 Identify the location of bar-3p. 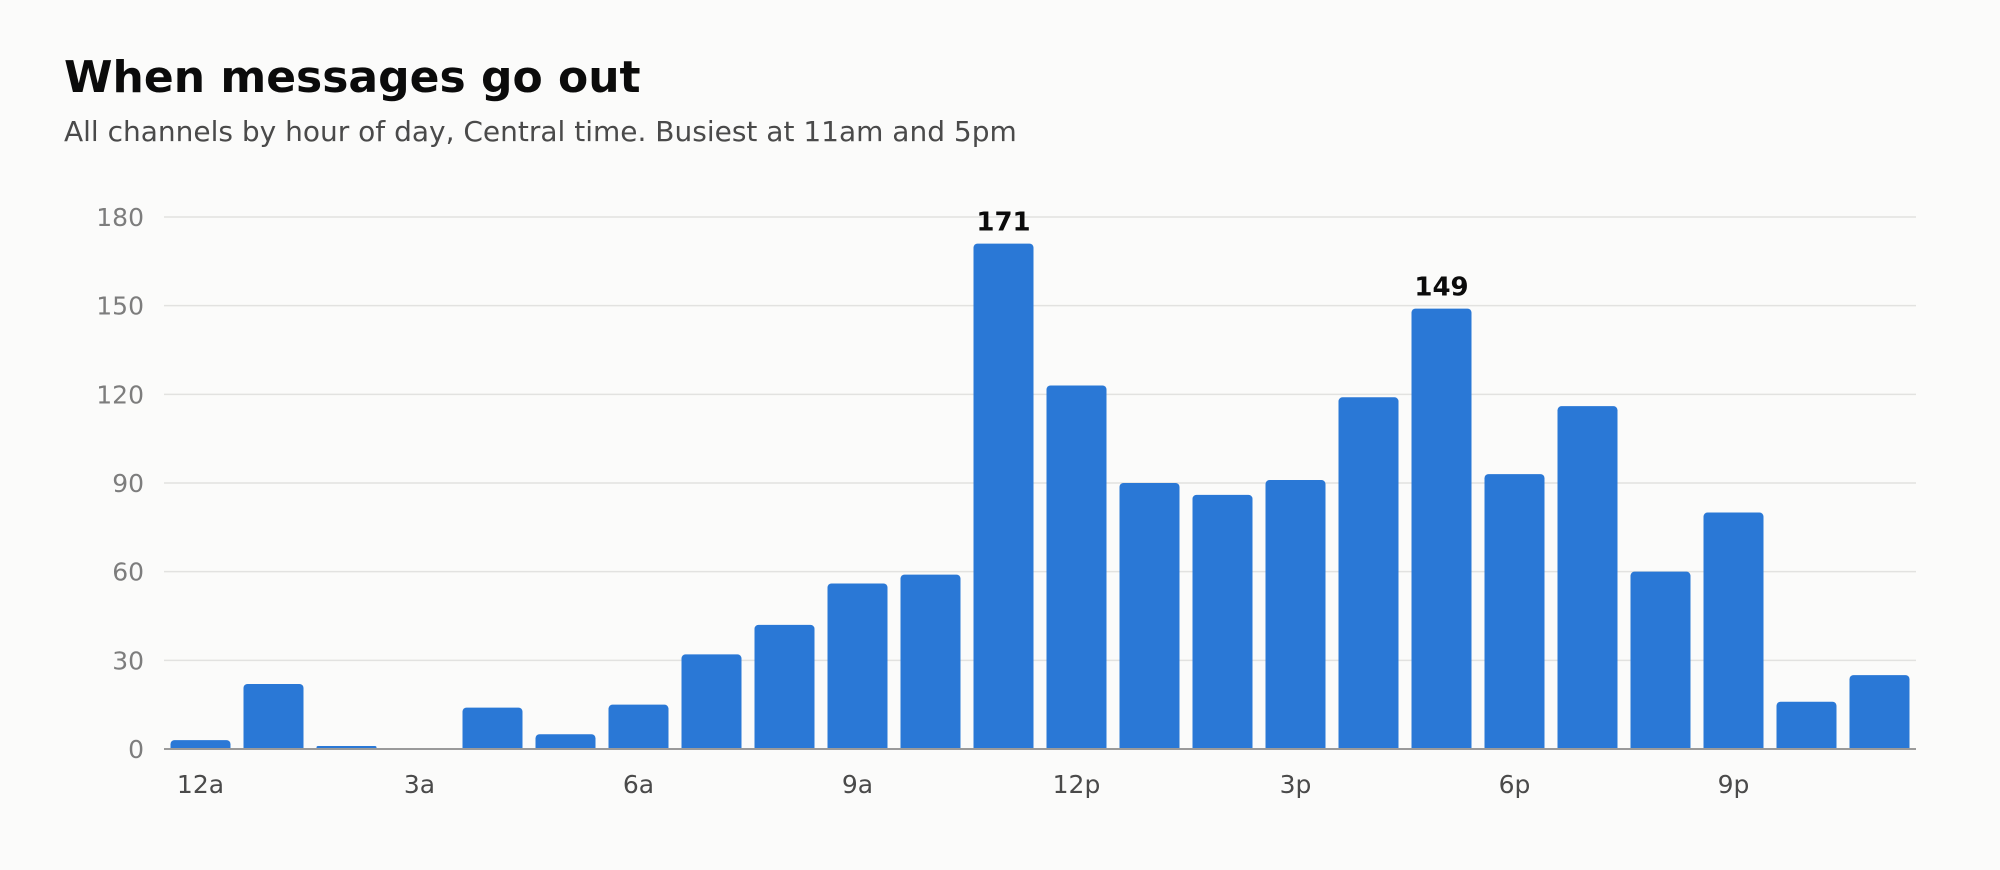
(1295, 616).